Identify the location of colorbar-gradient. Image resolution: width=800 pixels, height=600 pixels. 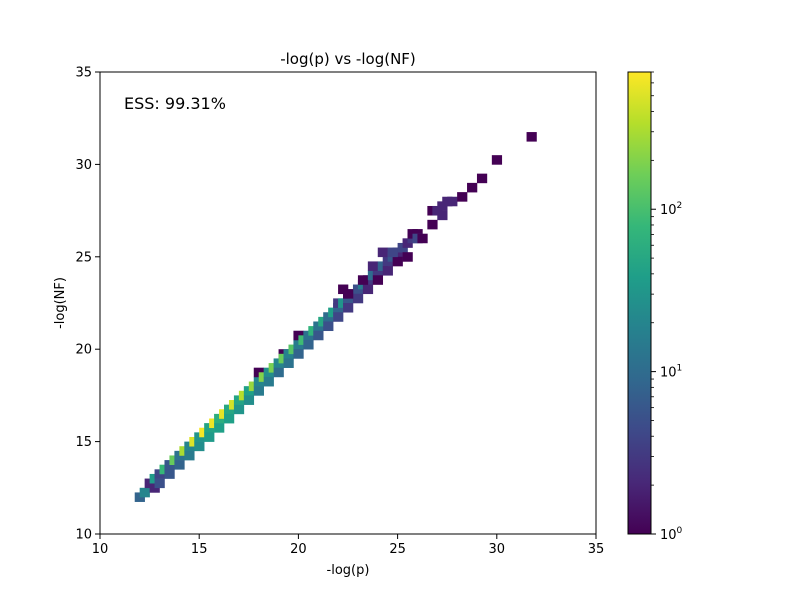
(639, 303).